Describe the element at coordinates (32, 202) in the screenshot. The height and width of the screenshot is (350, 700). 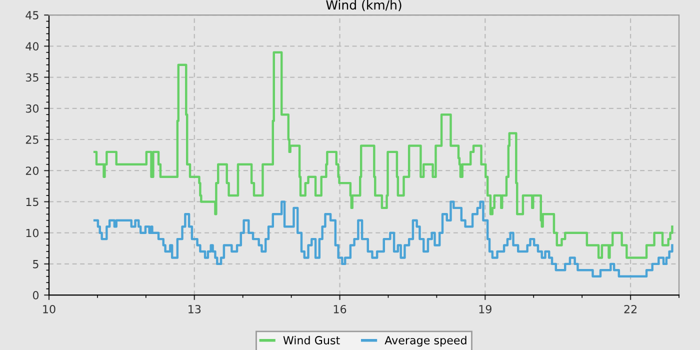
I see `y-tick-label: 15` at that location.